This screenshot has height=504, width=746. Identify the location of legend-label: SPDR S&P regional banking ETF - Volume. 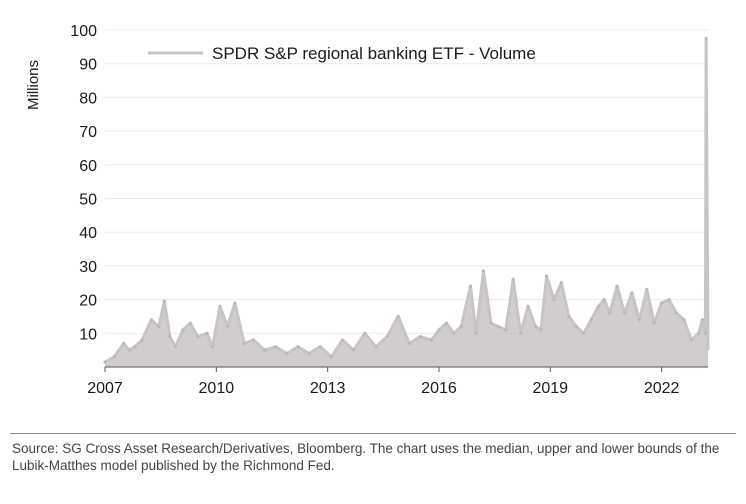
(374, 53).